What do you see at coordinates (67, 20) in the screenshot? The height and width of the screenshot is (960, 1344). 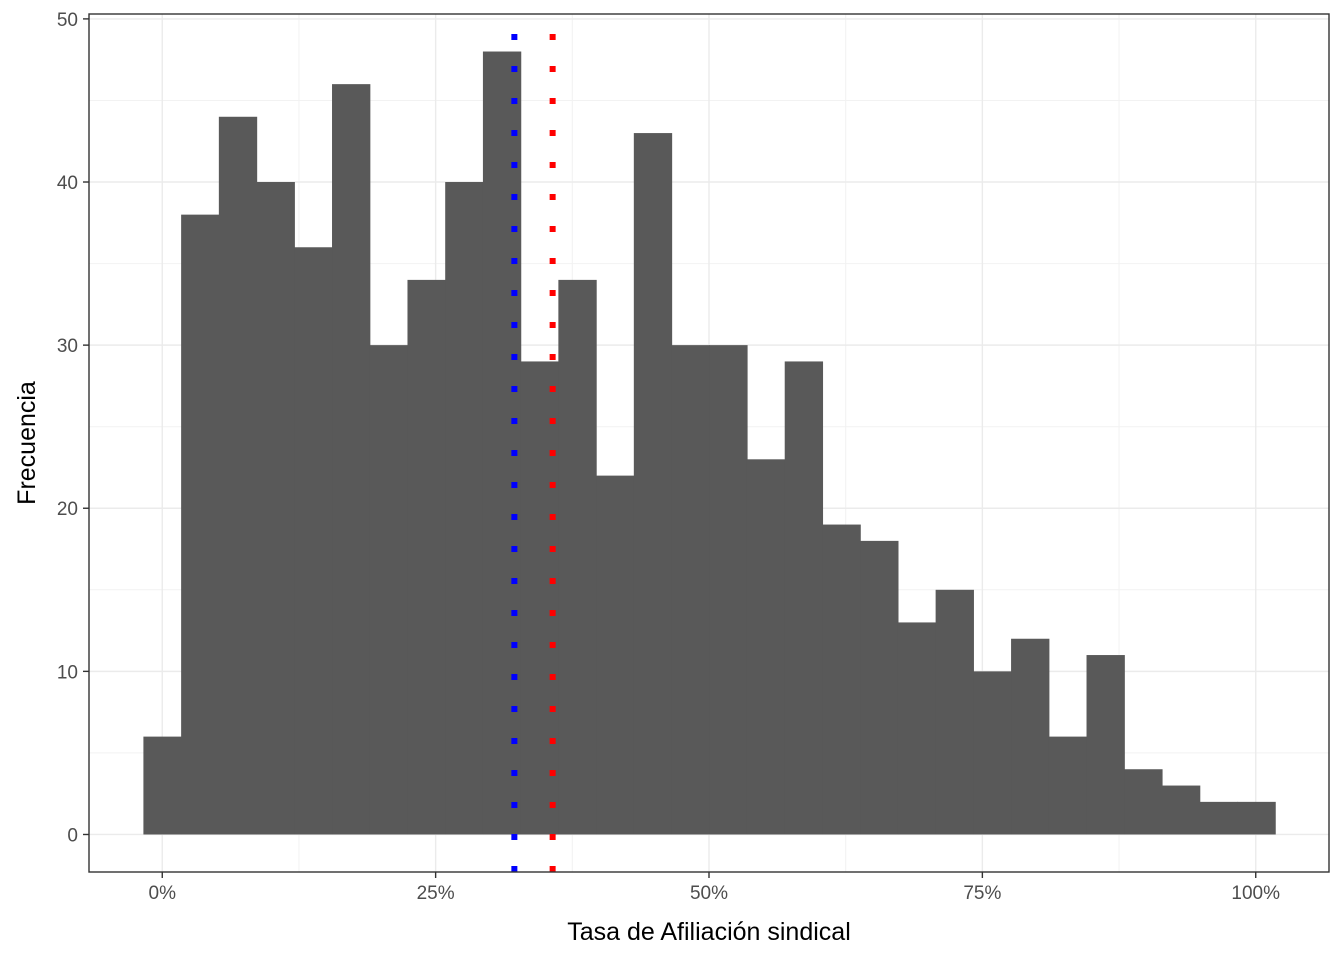 I see `y-tick-label: 50` at bounding box center [67, 20].